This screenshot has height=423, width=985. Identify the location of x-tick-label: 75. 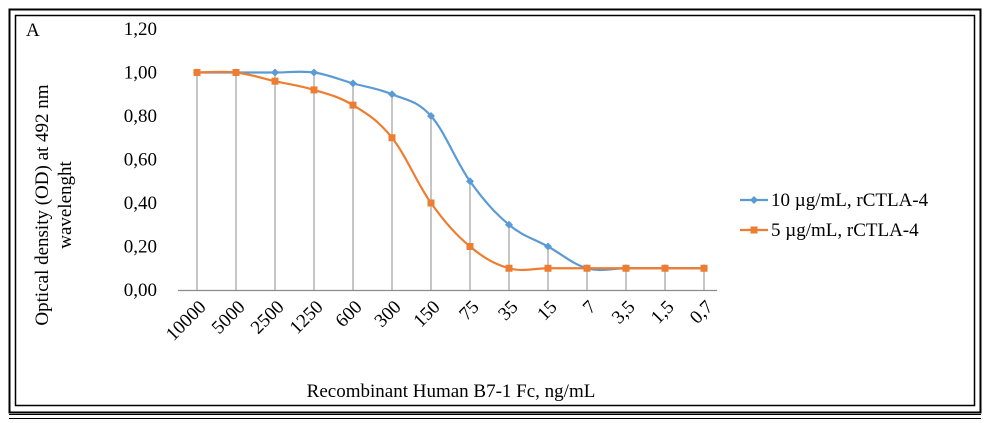
(469, 311).